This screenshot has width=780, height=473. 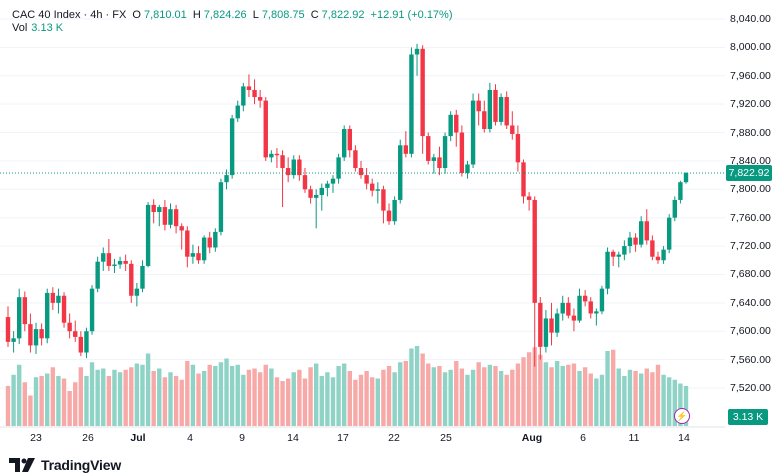 I want to click on brand-logo: TradingView, so click(x=65, y=465).